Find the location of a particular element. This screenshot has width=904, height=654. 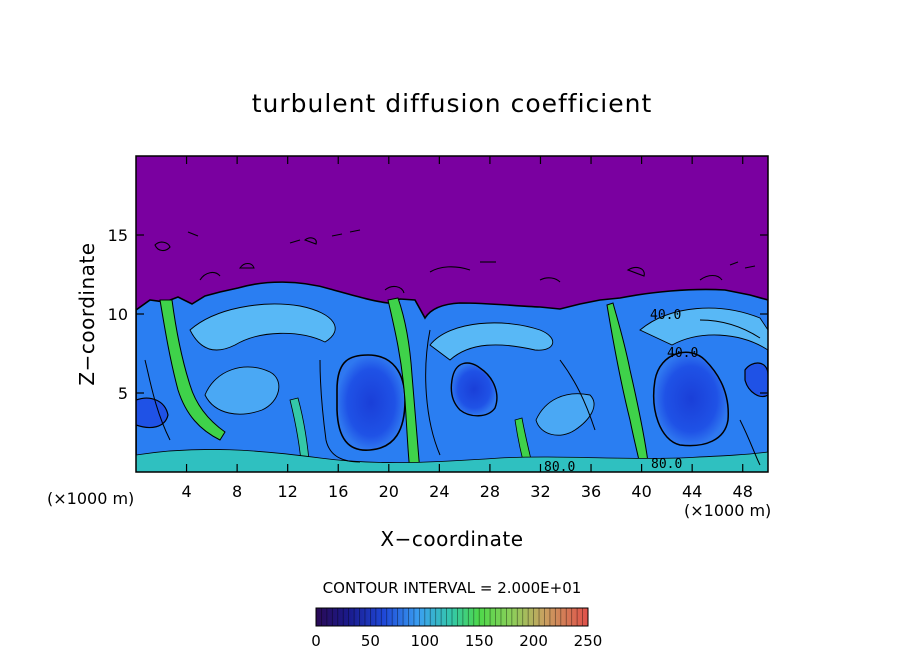

x-tick-label: 36 is located at coordinates (591, 491).